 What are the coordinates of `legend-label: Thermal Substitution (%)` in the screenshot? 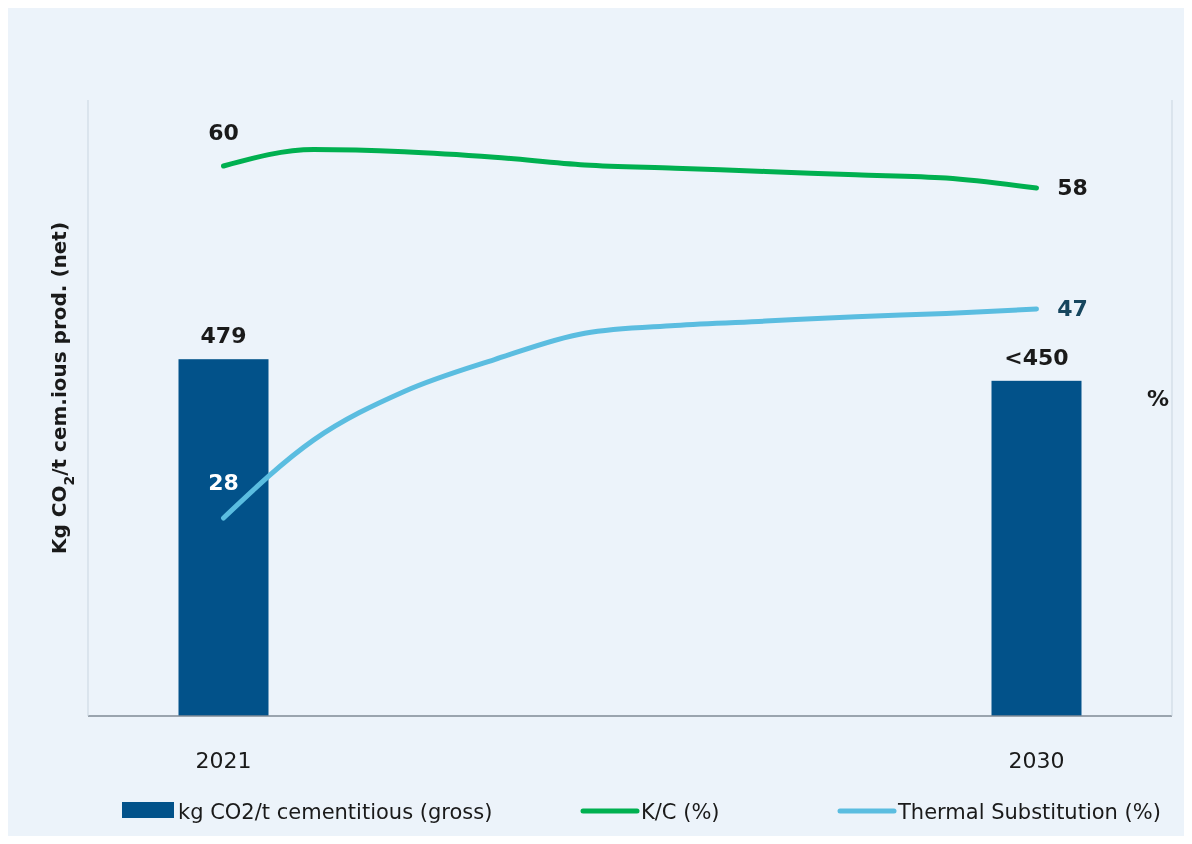 It's located at (1029, 812).